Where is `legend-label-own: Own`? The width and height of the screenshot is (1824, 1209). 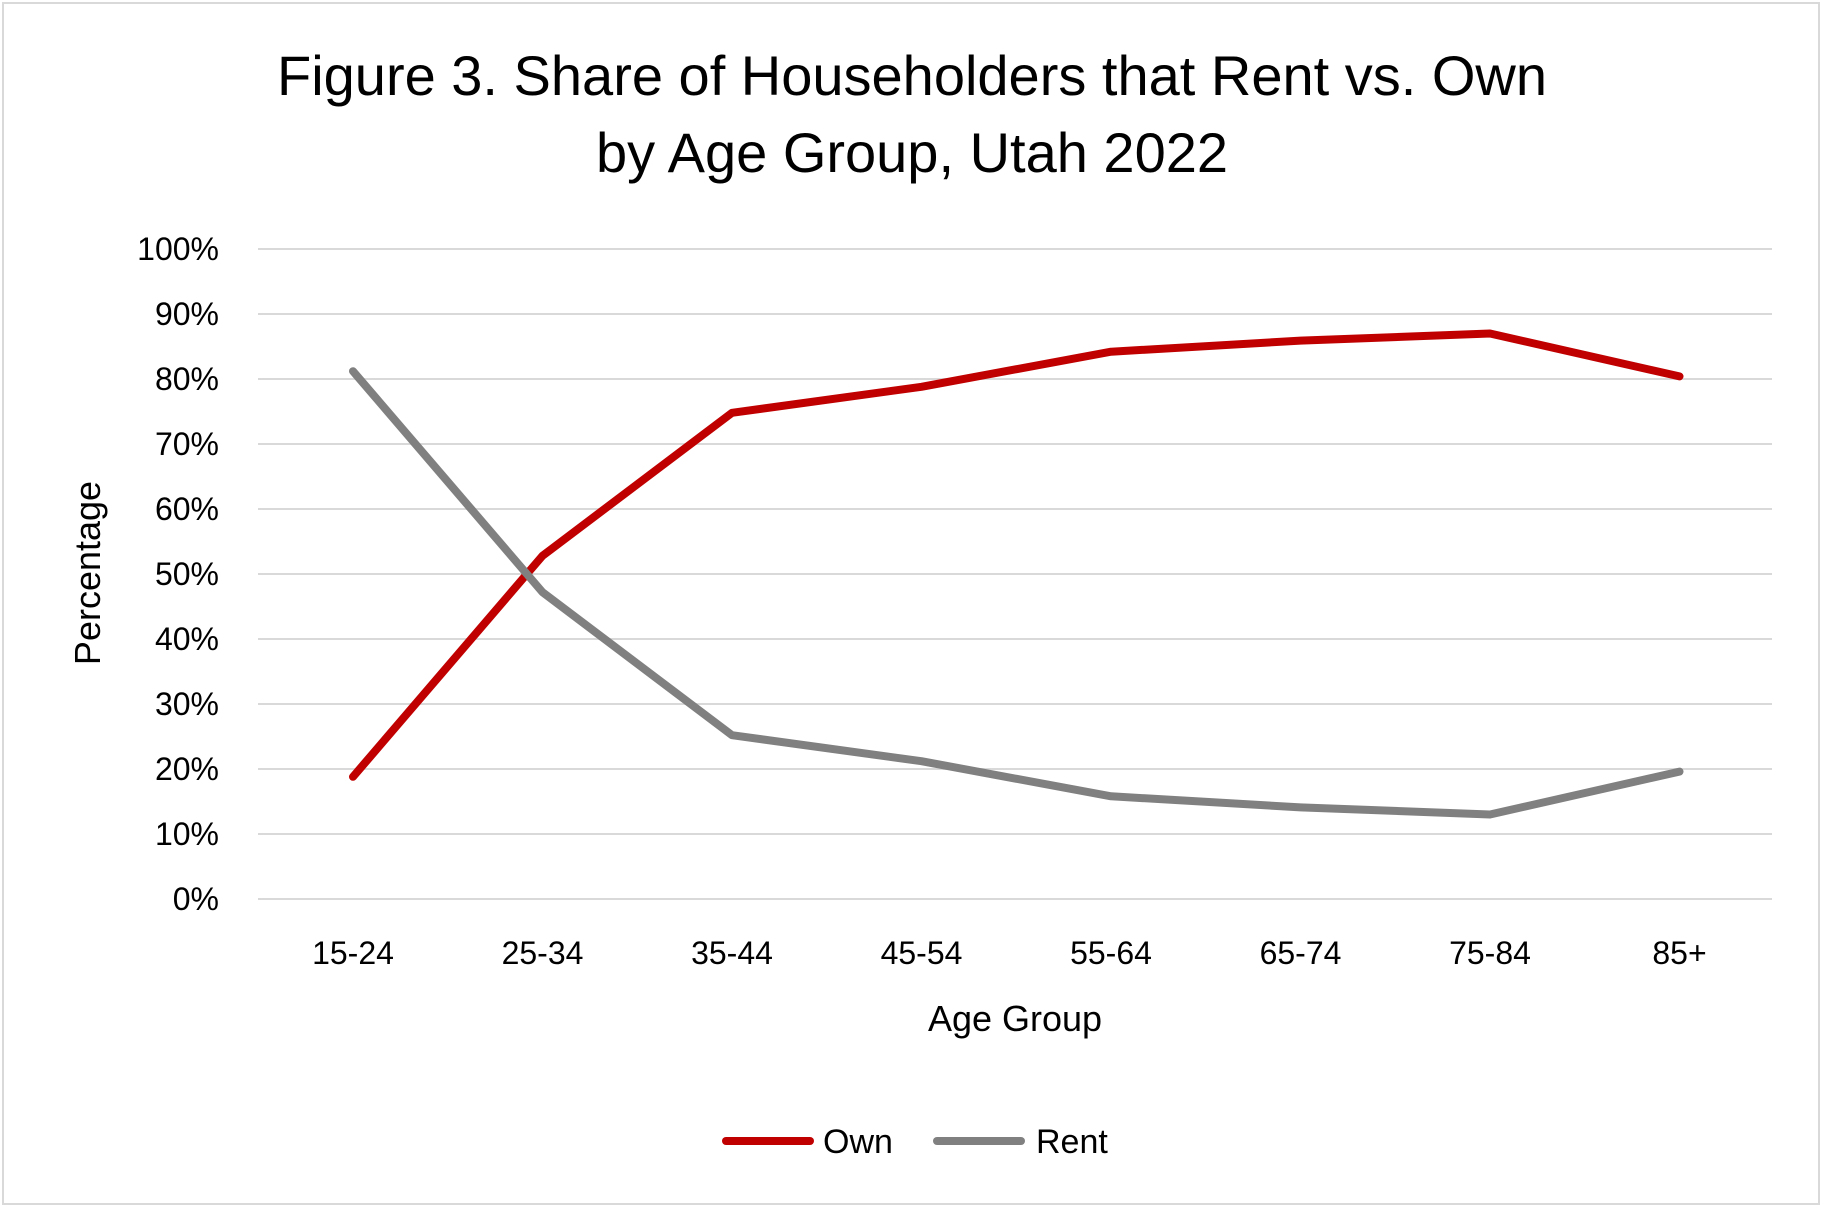
legend-label-own: Own is located at coordinates (858, 1142).